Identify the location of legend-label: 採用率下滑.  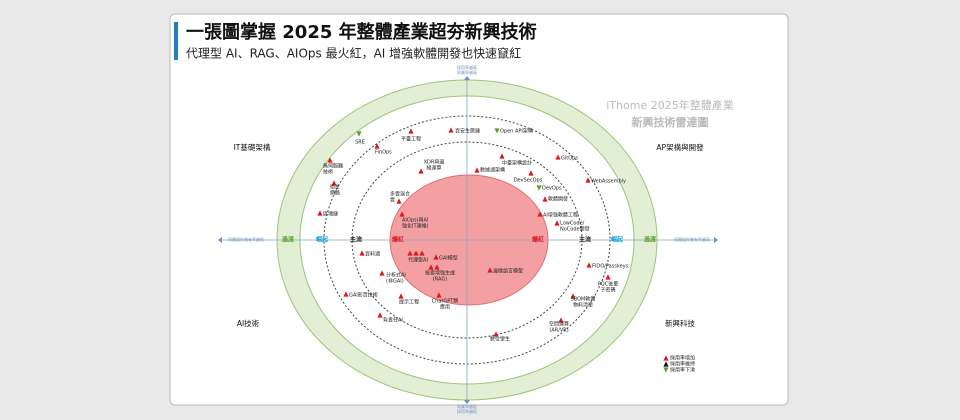
(682, 370).